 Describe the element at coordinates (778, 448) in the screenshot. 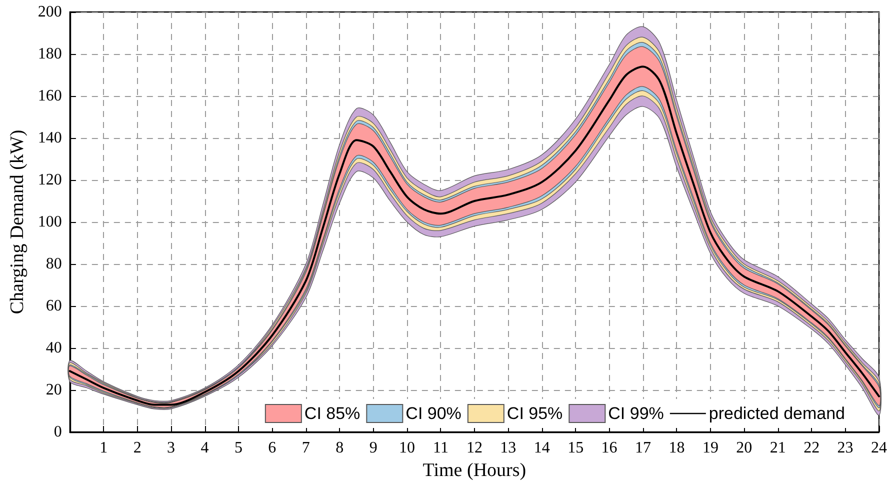

I see `x-tick-label: 21` at that location.